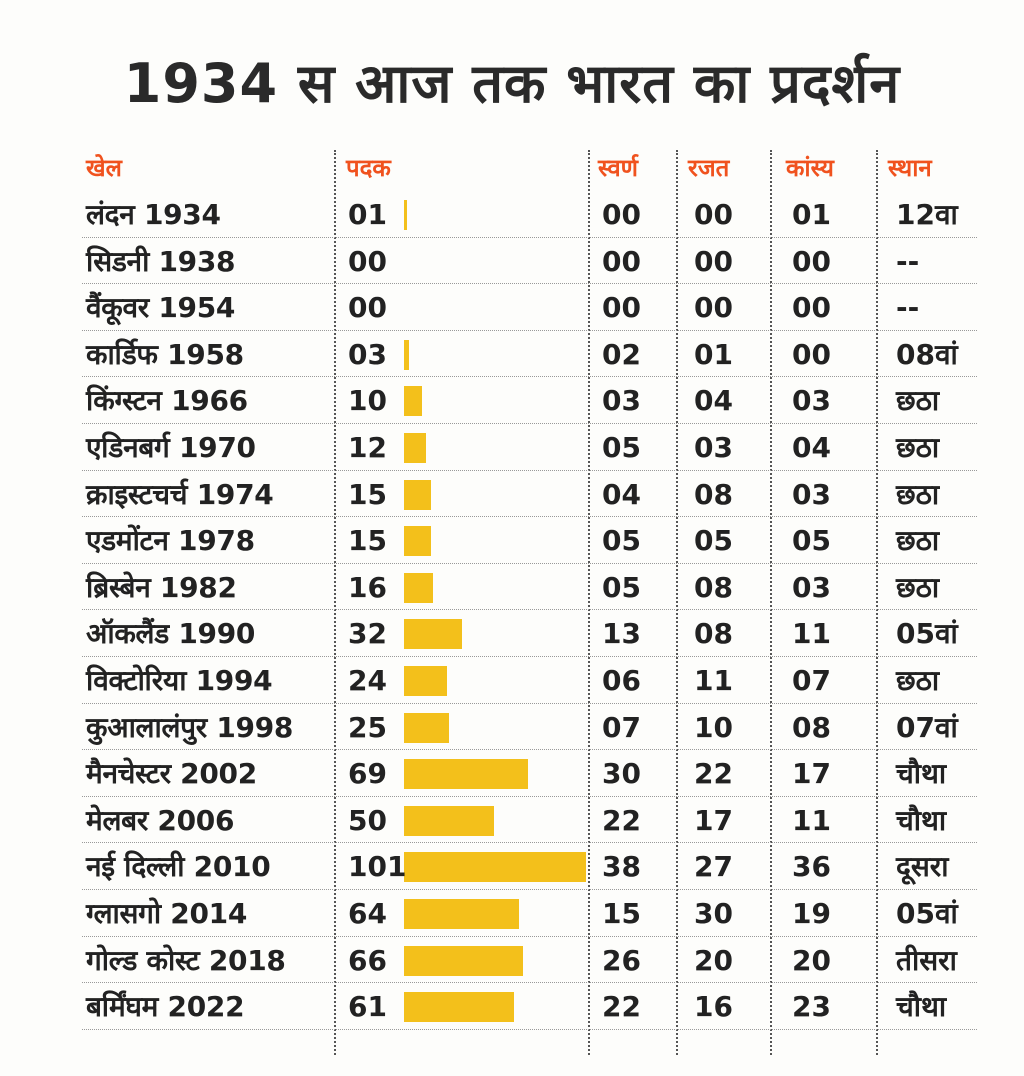 The height and width of the screenshot is (1076, 1024). Describe the element at coordinates (167, 401) in the screenshot. I see `cell-games: किंग्स्टन 1966` at that location.